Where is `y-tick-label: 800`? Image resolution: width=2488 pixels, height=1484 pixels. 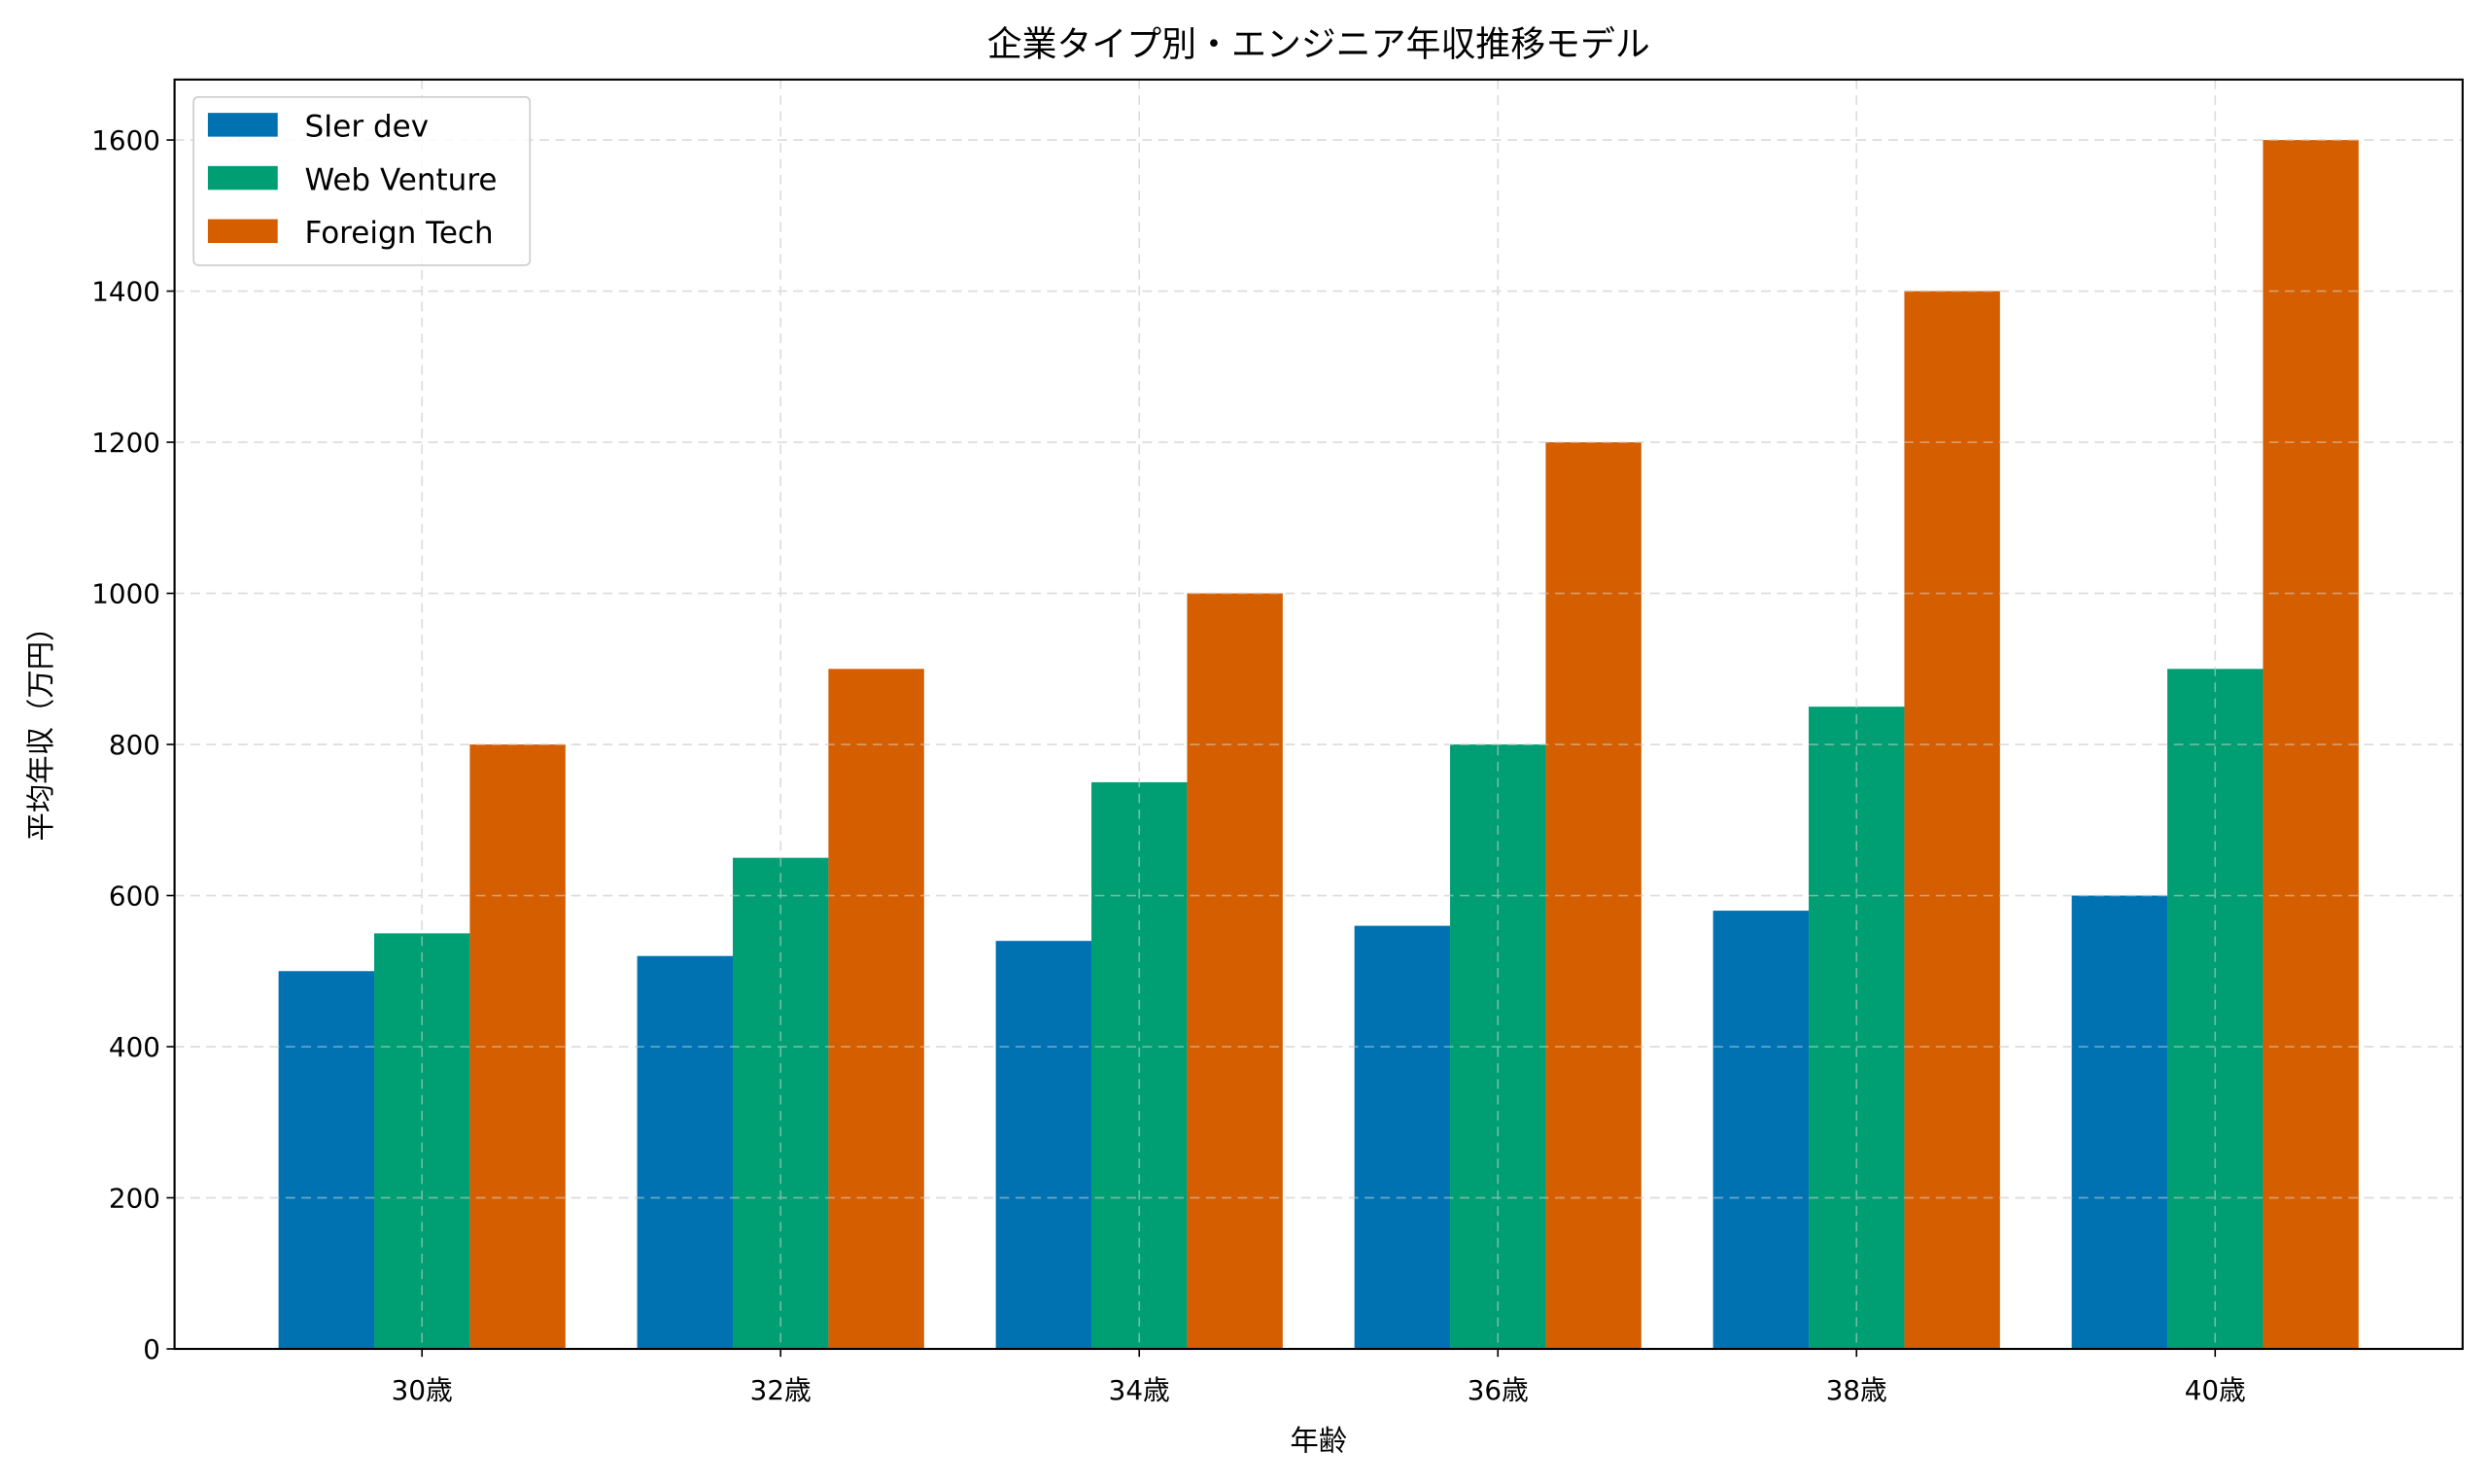 y-tick-label: 800 is located at coordinates (134, 745).